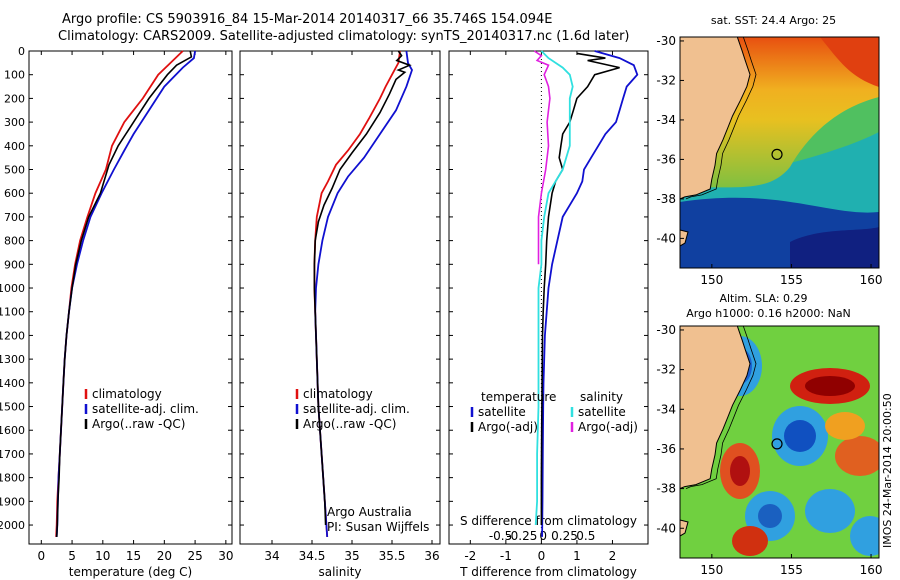  Describe the element at coordinates (666, 528) in the screenshot. I see `map-y-tick-label: -40` at that location.